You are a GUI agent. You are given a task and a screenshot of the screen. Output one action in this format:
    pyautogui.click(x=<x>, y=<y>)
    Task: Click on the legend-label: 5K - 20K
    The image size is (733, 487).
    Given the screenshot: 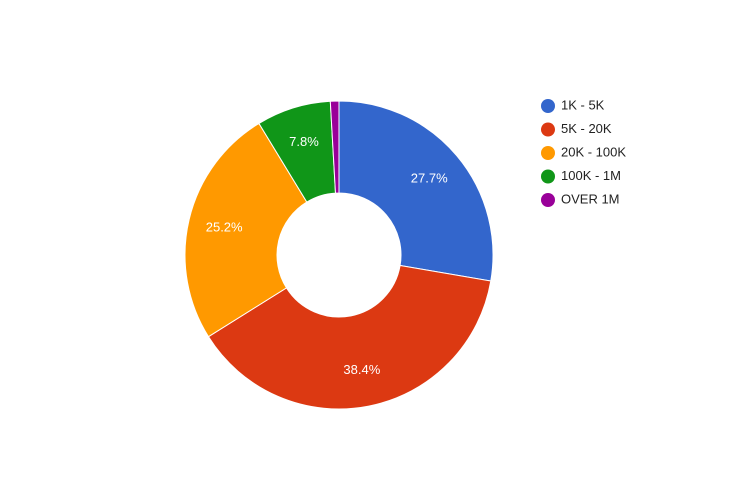 What is the action you would take?
    pyautogui.click(x=586, y=128)
    